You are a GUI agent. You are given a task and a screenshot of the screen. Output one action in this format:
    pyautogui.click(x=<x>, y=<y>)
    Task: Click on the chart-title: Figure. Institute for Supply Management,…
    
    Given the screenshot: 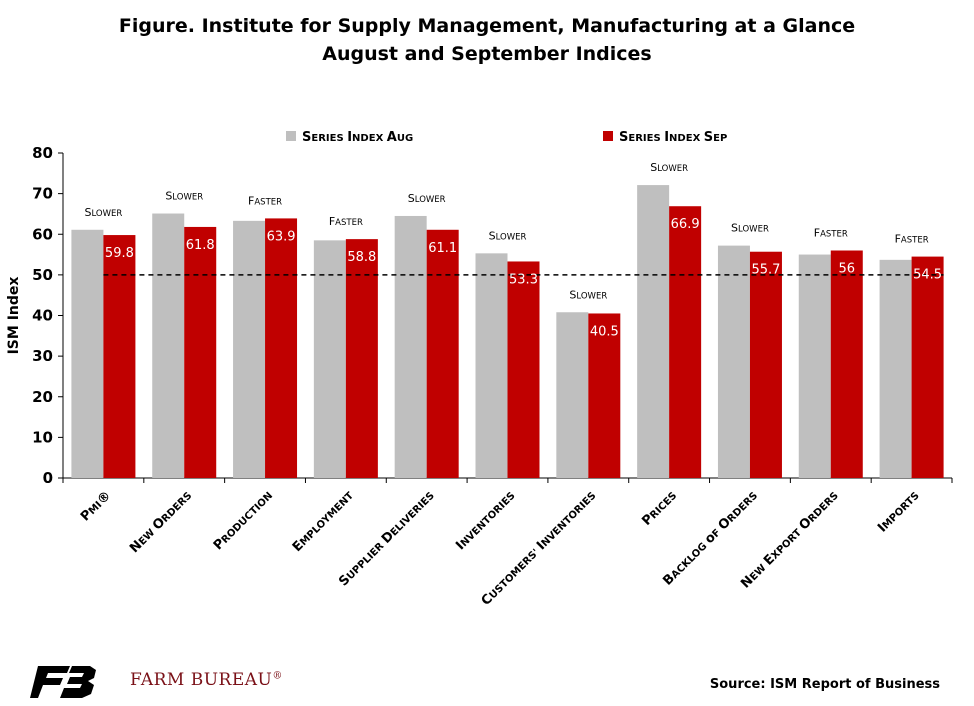 What is the action you would take?
    pyautogui.click(x=487, y=40)
    